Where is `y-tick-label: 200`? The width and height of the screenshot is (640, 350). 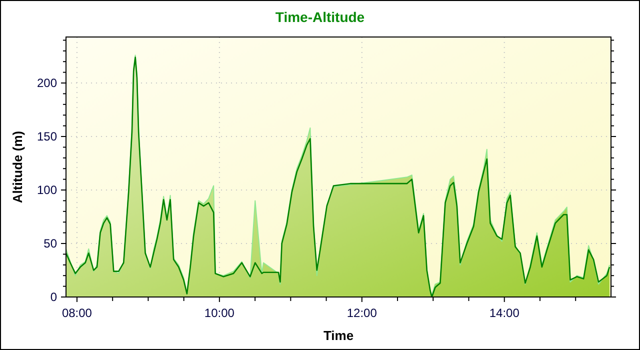
y-tick-label: 200 is located at coordinates (47, 83).